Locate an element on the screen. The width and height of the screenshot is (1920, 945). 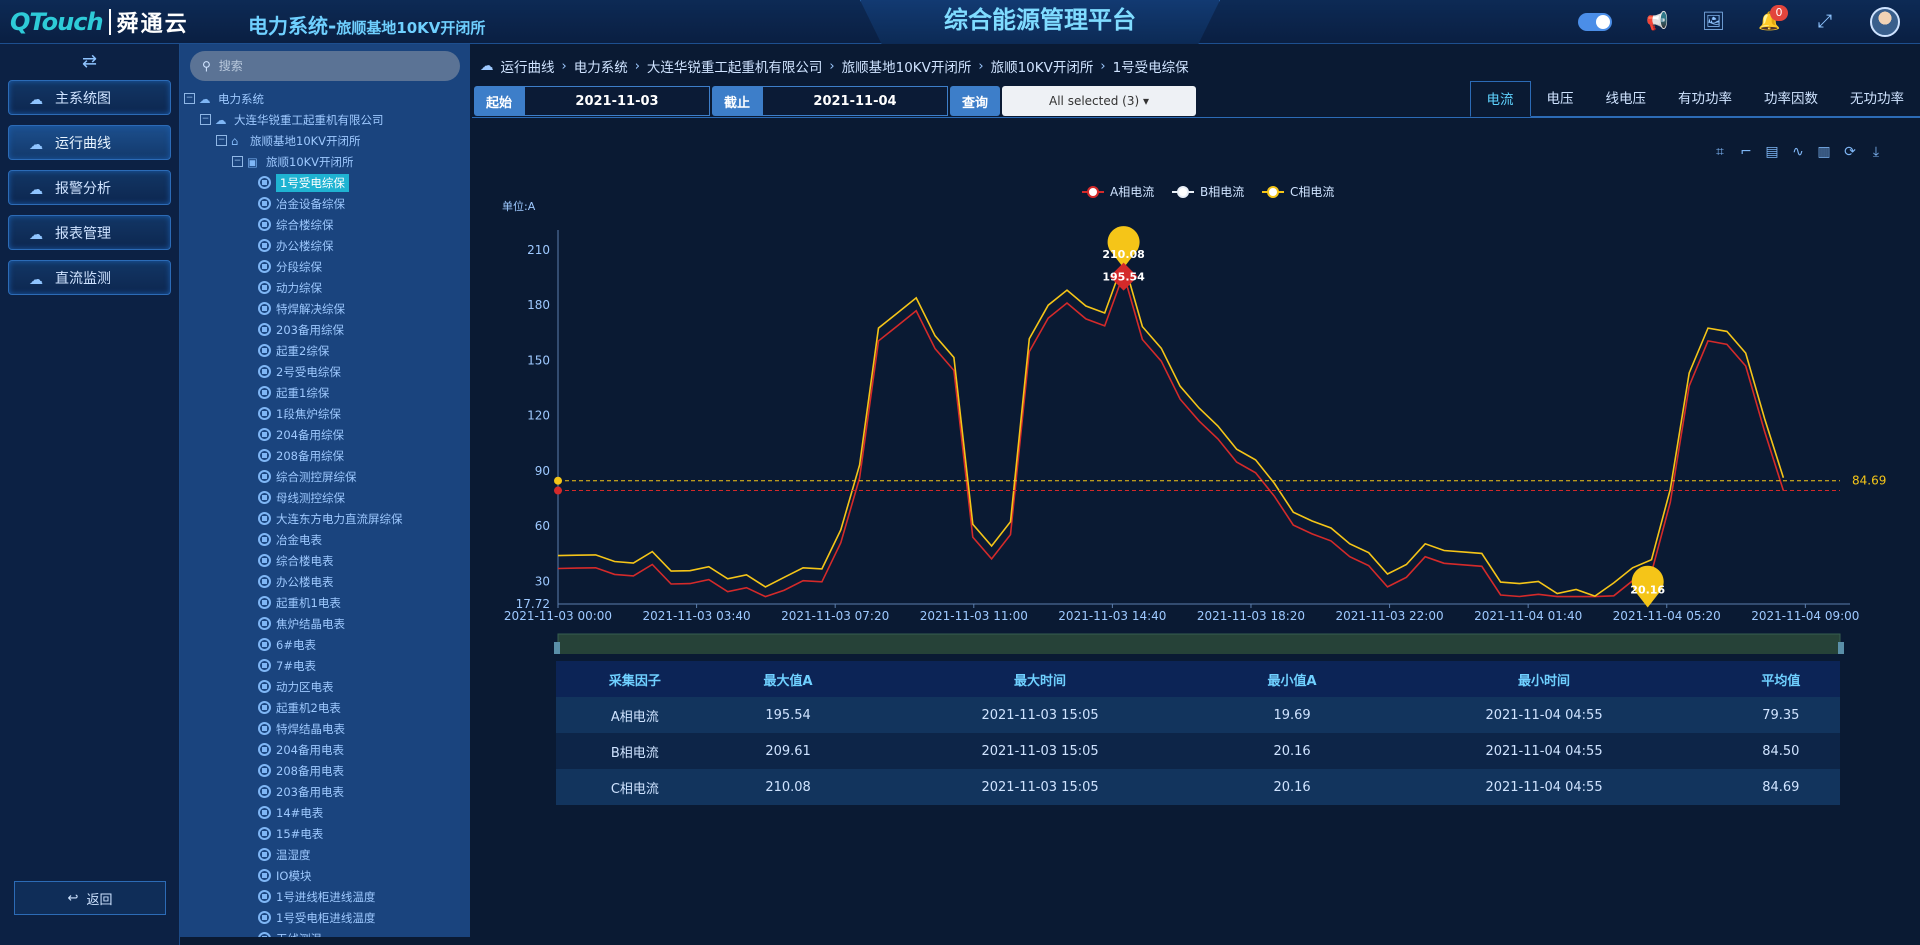
tree-node: − ☁ 大连华锐重工起重机有限公司 is located at coordinates (325, 119).